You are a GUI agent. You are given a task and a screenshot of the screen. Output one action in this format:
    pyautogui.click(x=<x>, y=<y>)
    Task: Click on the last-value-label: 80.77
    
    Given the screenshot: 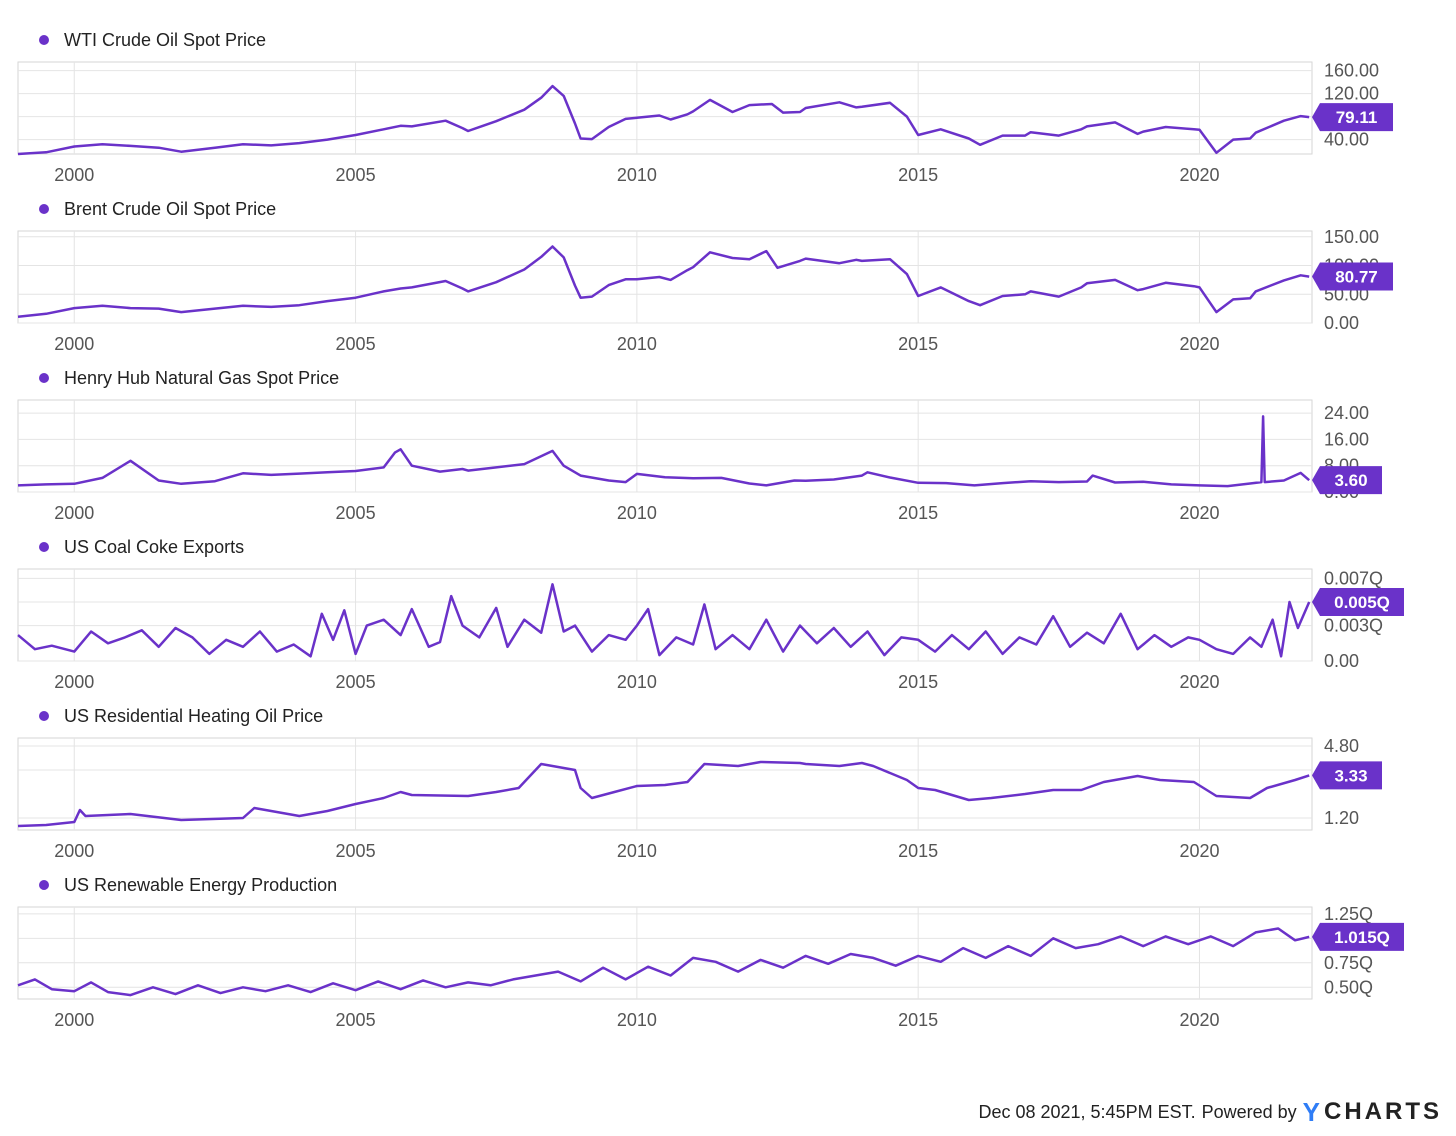 What is the action you would take?
    pyautogui.click(x=1356, y=277)
    